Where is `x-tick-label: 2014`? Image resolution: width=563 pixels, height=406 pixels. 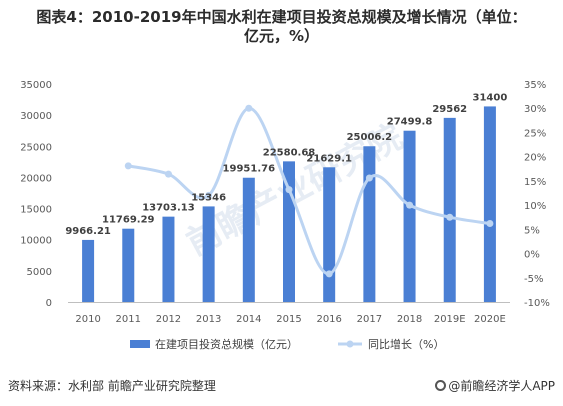
x-tick-label: 2014 is located at coordinates (248, 319).